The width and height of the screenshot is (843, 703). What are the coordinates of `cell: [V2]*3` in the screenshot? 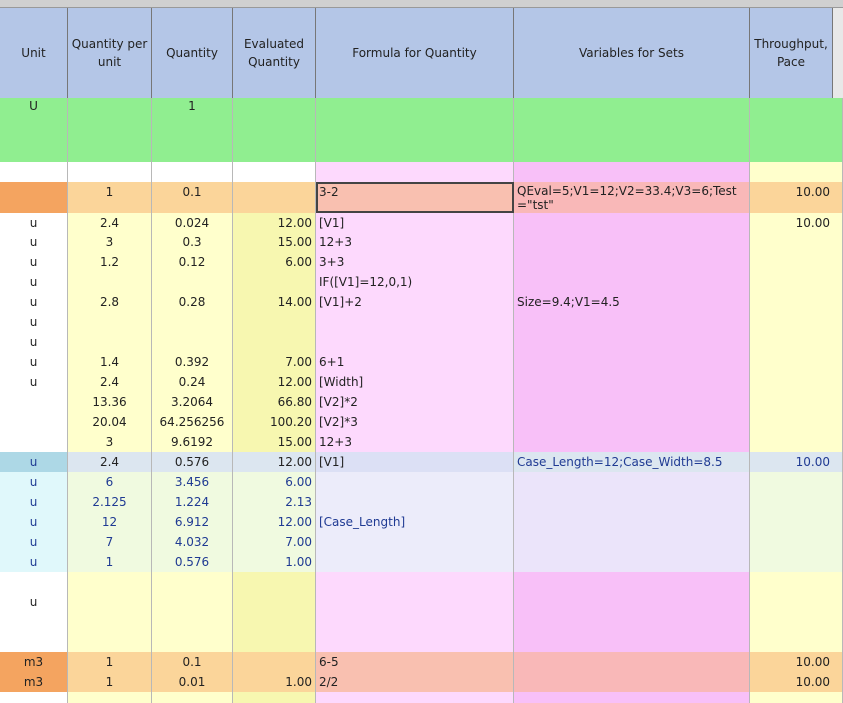 It's located at (415, 422).